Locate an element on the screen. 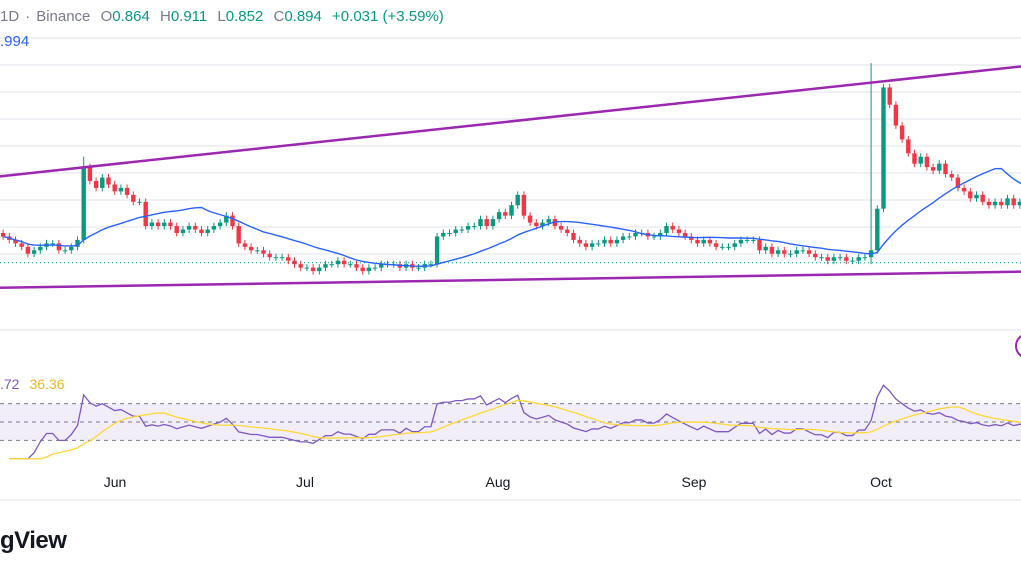  interval-label: 1D is located at coordinates (10, 16).